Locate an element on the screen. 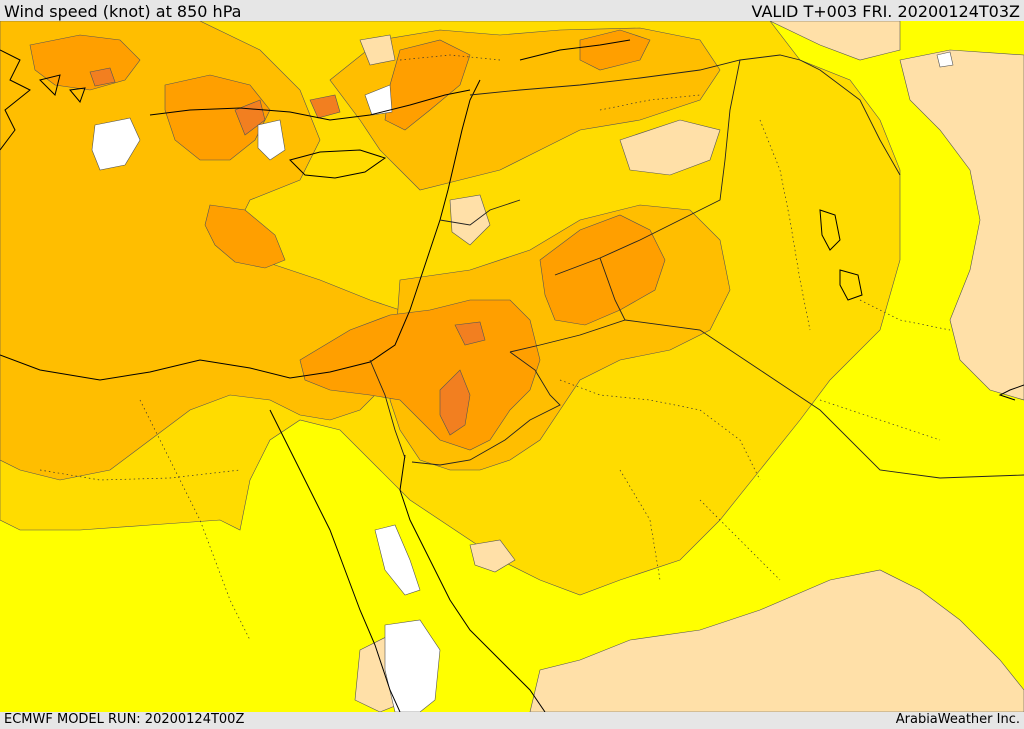 The width and height of the screenshot is (1024, 729). wind-zone-strong-ne is located at coordinates (615, 50).